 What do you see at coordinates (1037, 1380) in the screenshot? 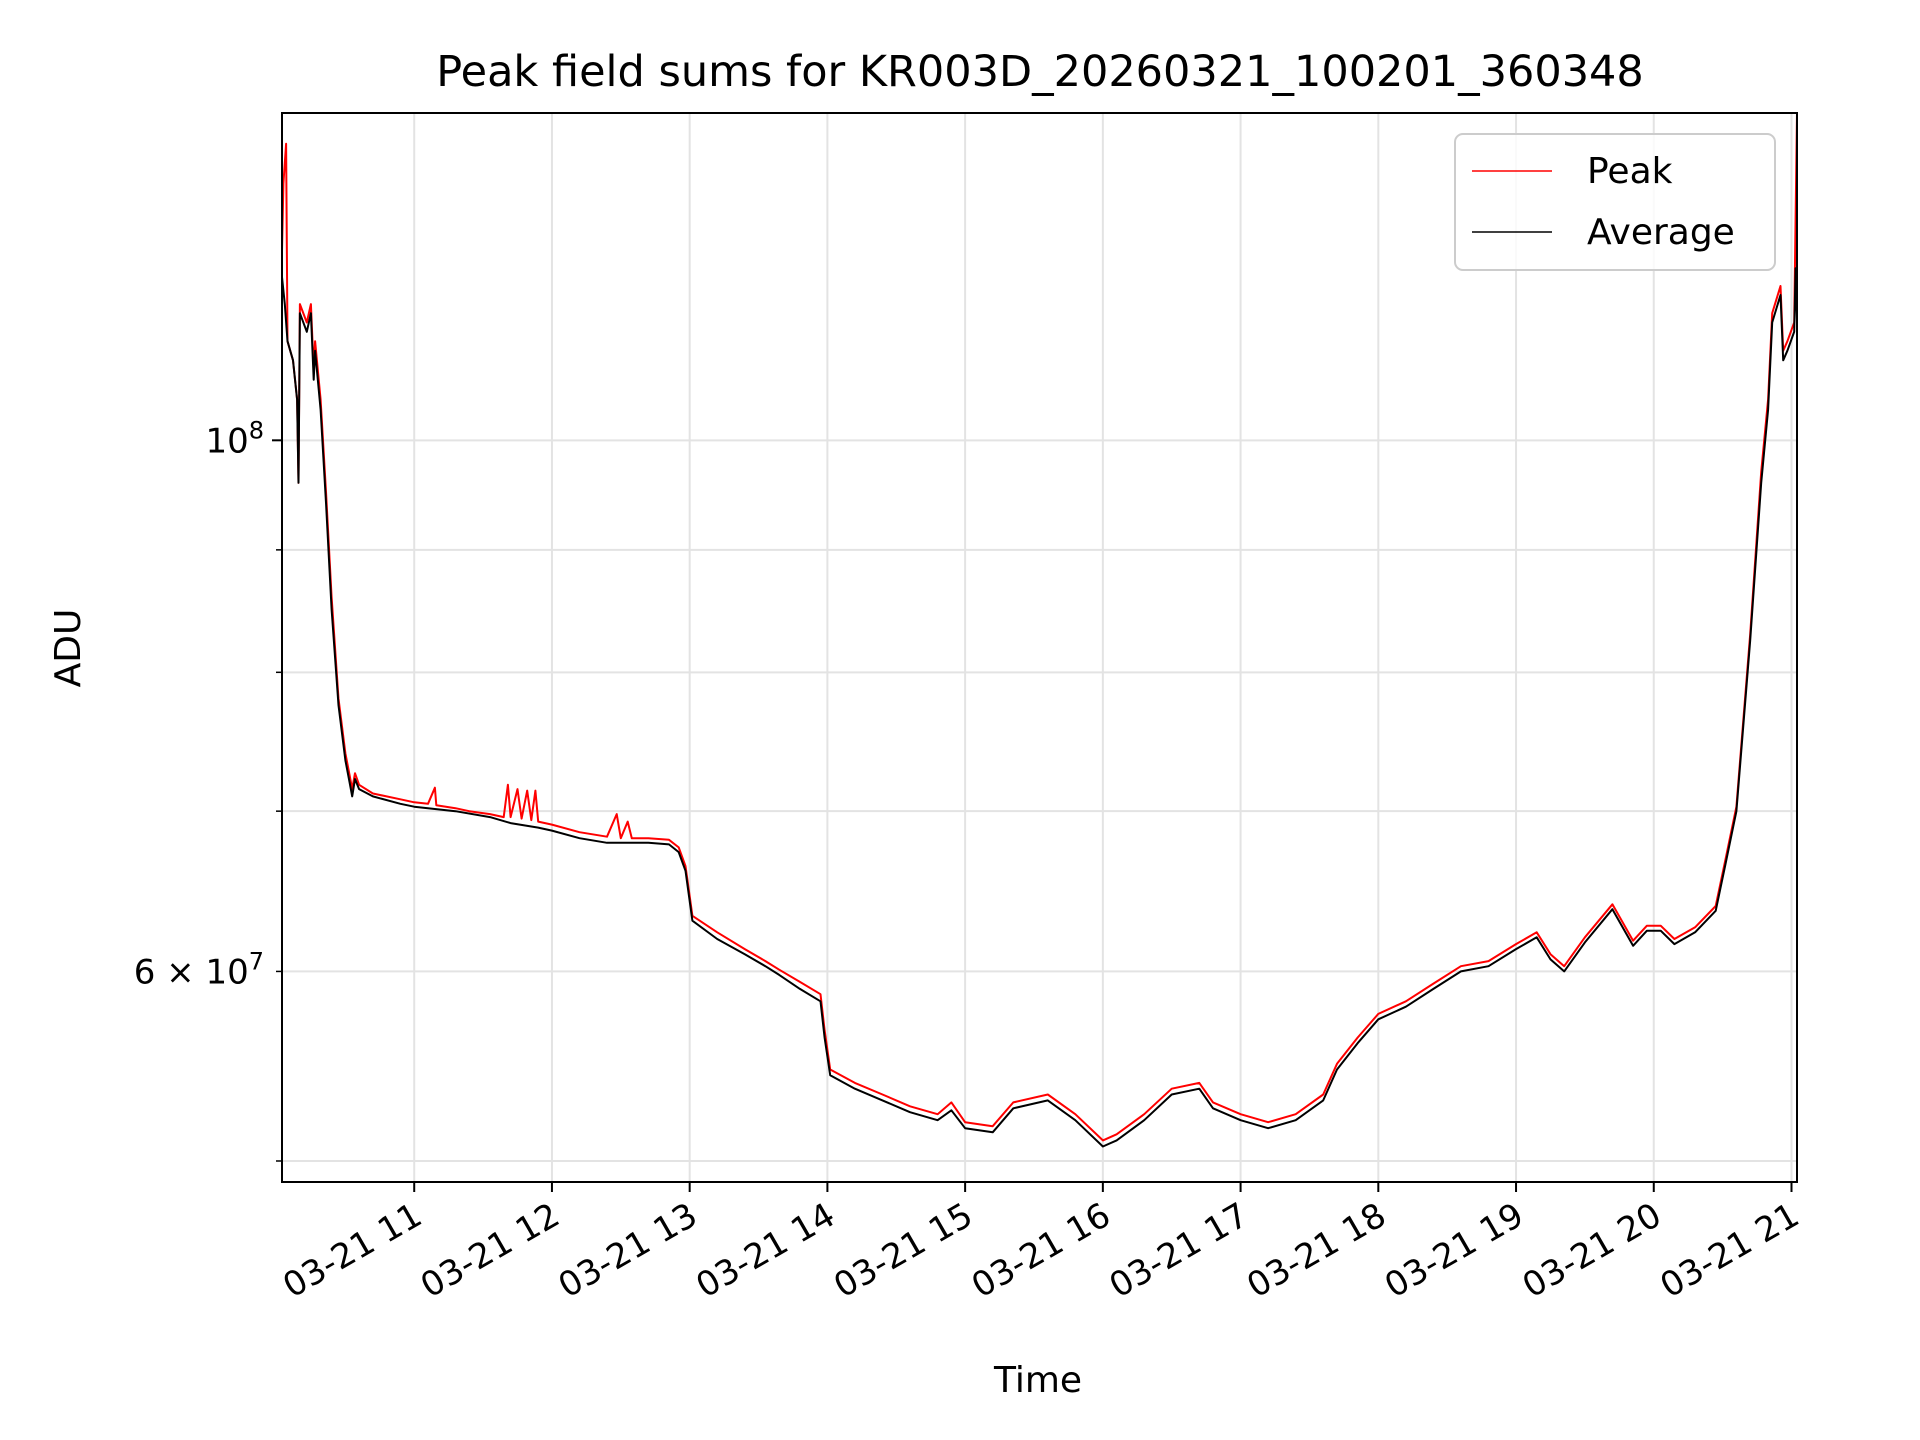
I see `x-axis-label: Time` at bounding box center [1037, 1380].